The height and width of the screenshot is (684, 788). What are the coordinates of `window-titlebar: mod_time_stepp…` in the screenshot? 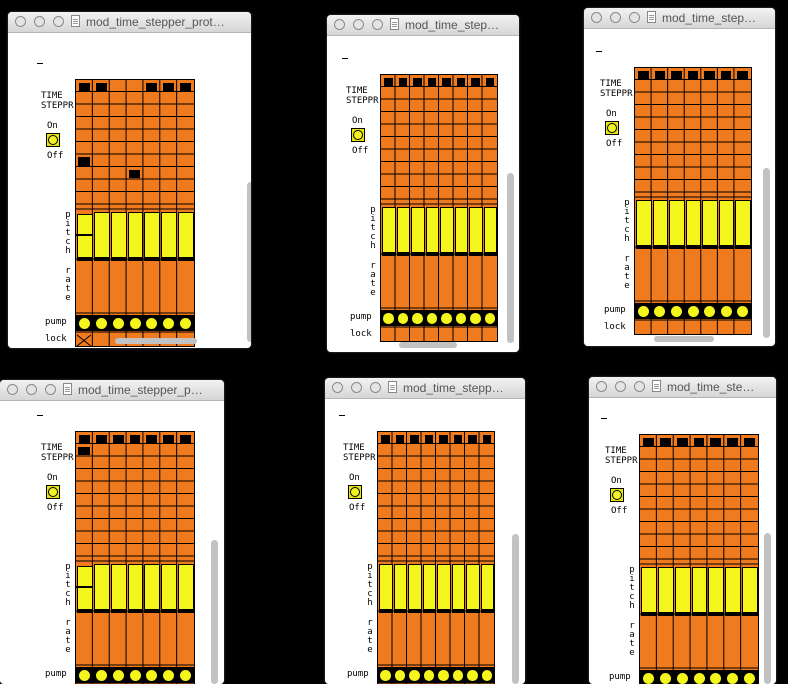 It's located at (425, 388).